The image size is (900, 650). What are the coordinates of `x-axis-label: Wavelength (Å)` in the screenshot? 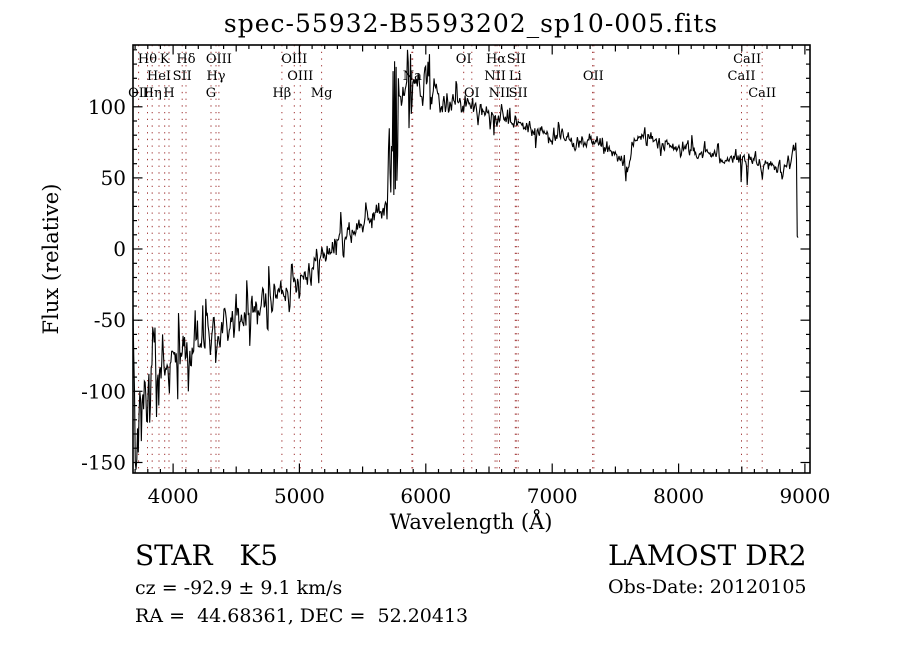 It's located at (471, 521).